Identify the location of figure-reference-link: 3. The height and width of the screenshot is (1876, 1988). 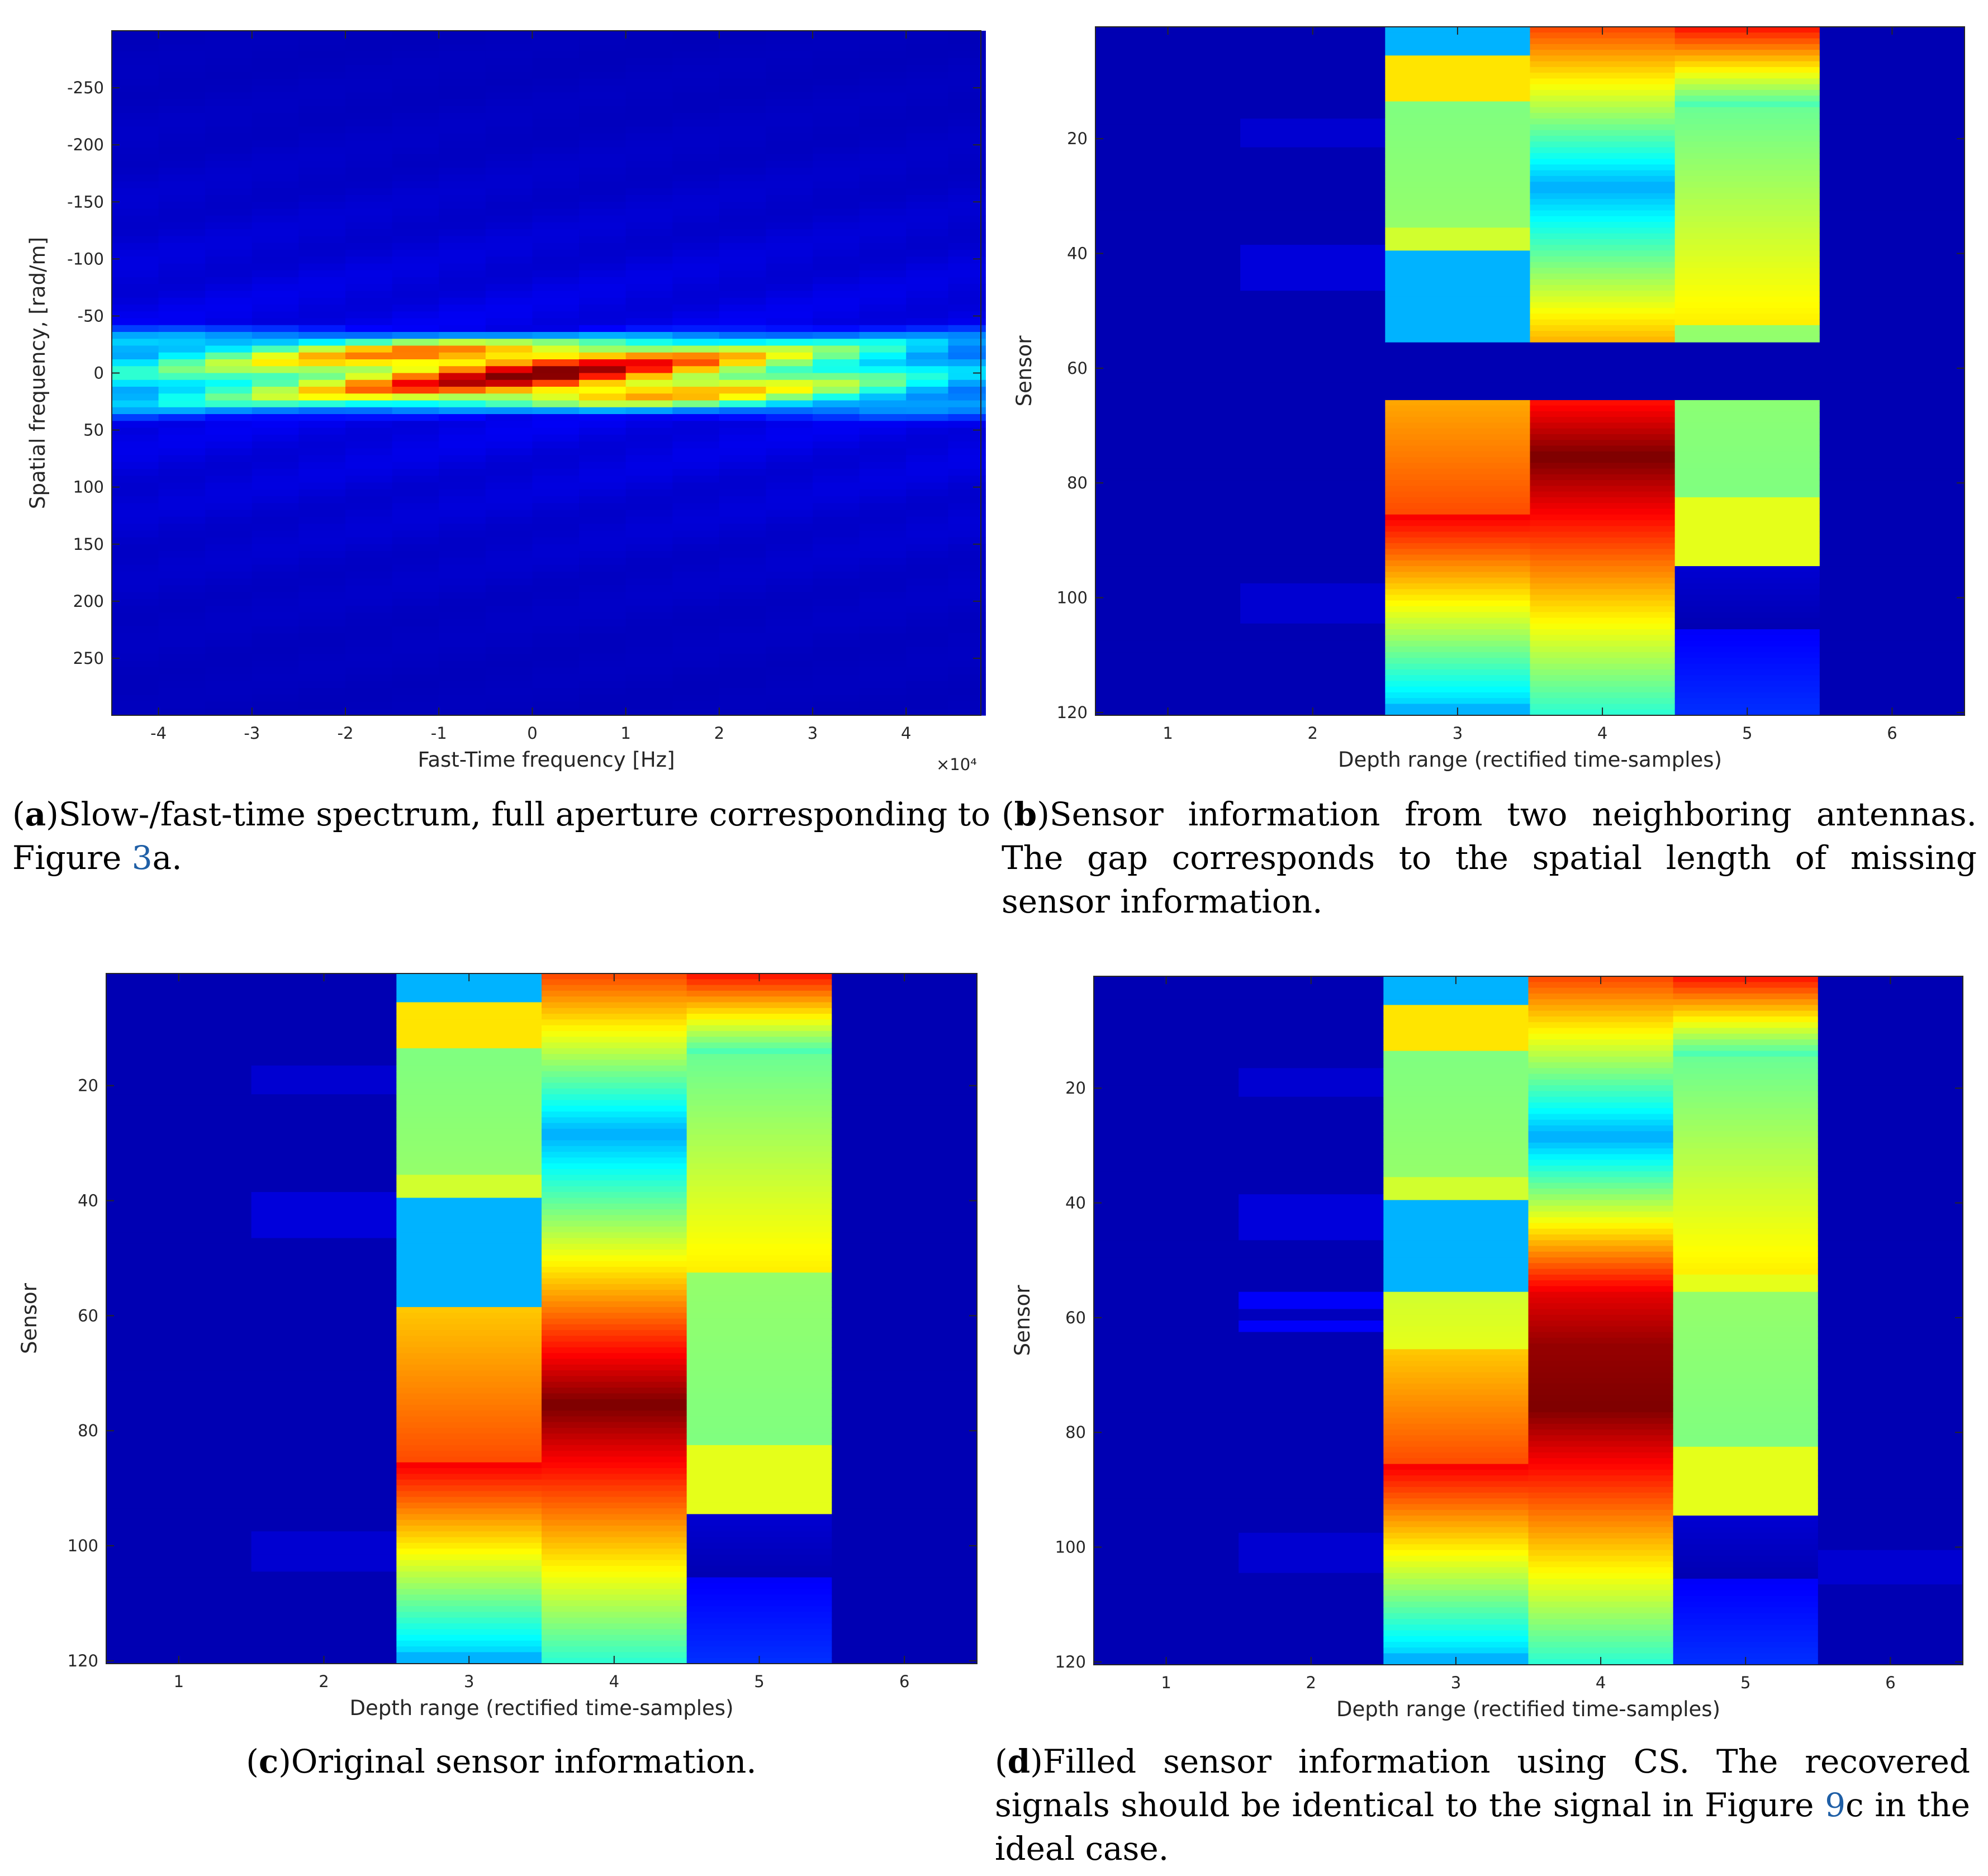
(142, 858).